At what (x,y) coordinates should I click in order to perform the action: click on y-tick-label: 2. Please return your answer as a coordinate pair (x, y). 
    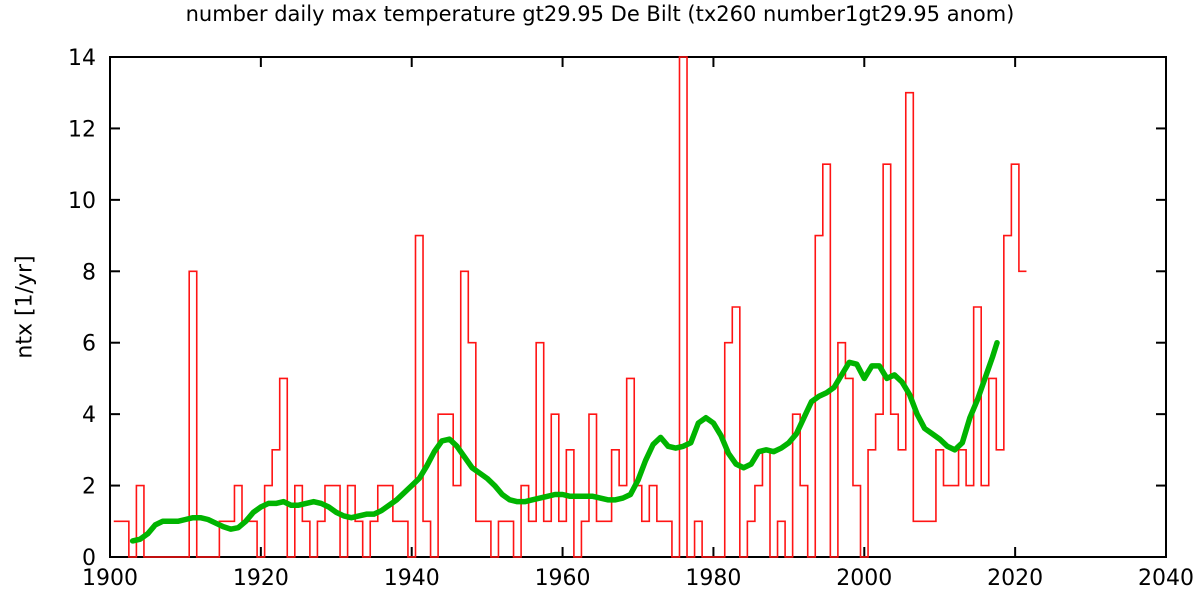
    Looking at the image, I should click on (89, 487).